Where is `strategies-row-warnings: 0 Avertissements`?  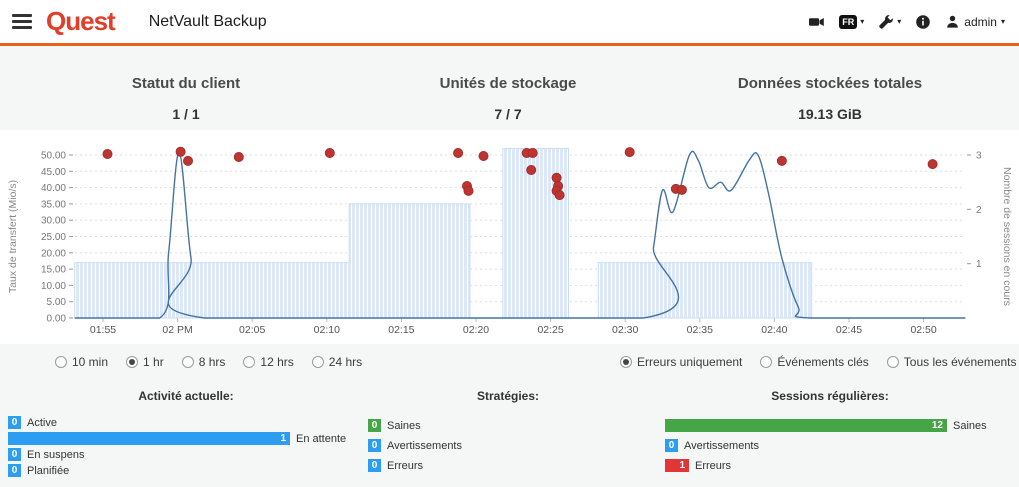 strategies-row-warnings: 0 Avertissements is located at coordinates (415, 445).